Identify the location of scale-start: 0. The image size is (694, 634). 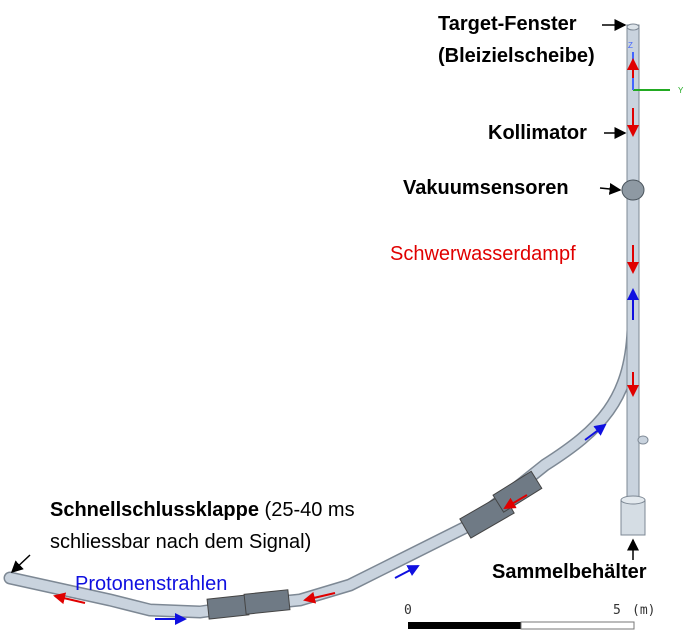
(408, 610).